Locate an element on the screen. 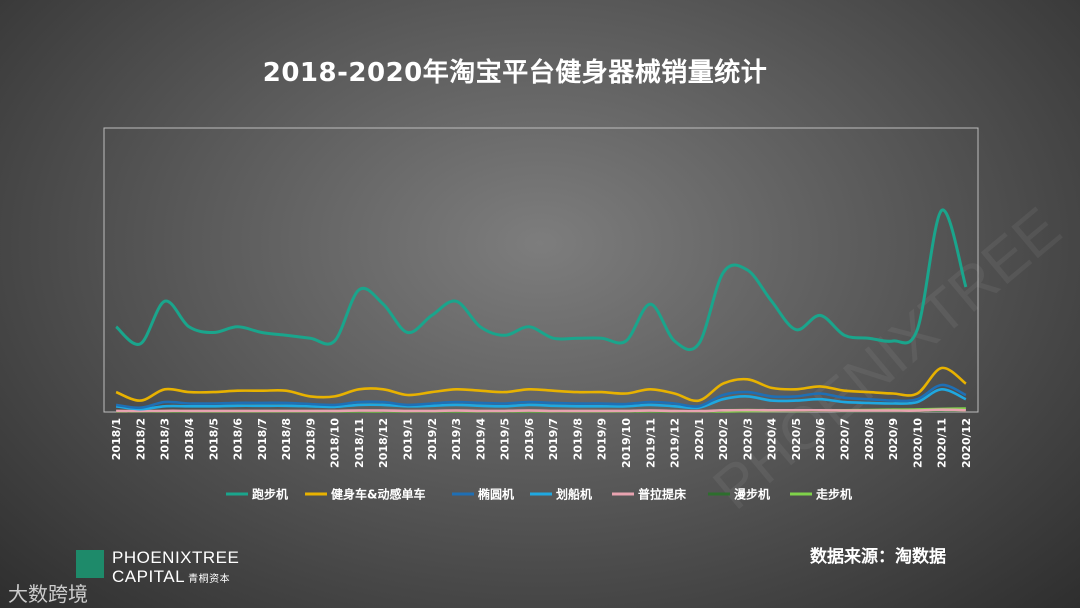 This screenshot has width=1080, height=608. x-tick-label: 2020/5 is located at coordinates (796, 439).